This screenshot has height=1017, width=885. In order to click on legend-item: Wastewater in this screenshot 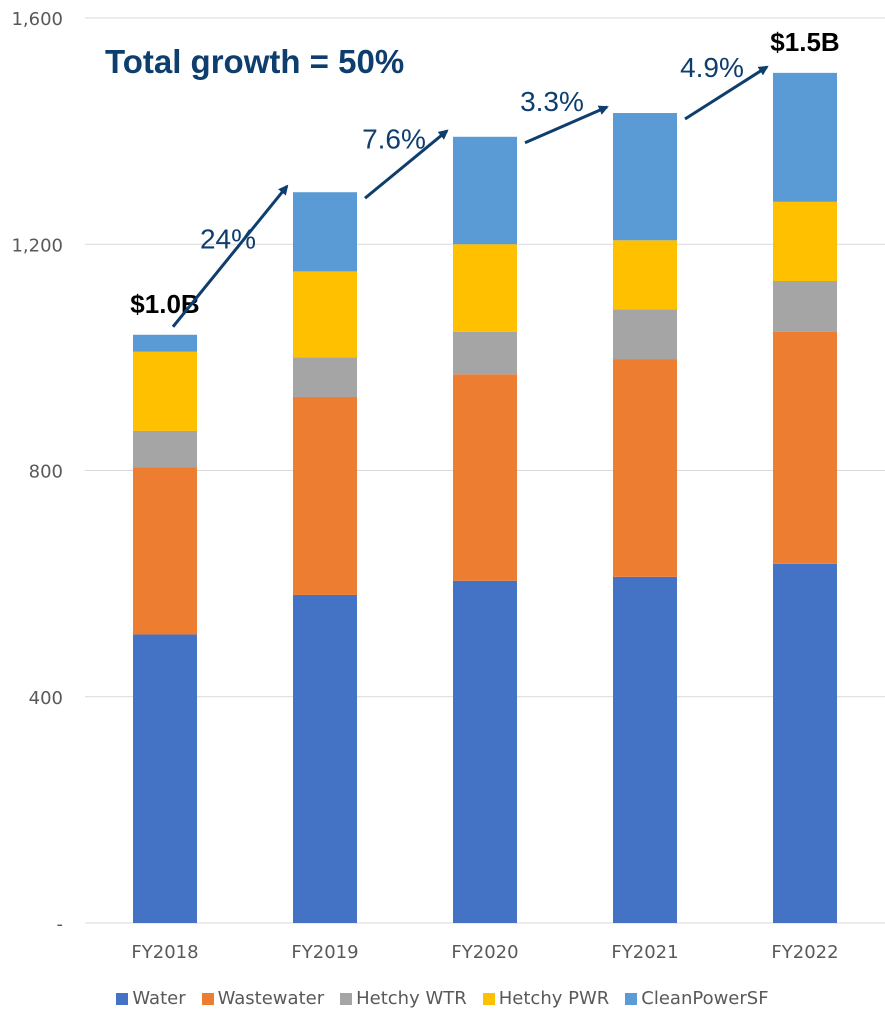, I will do `click(263, 998)`.